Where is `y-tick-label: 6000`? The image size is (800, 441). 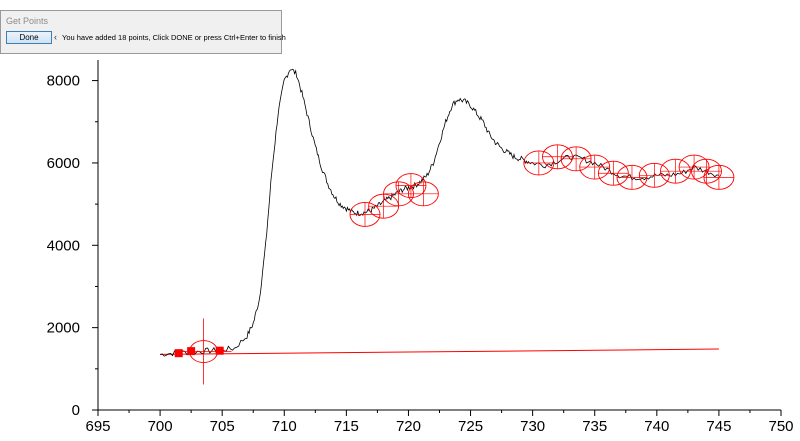 y-tick-label: 6000 is located at coordinates (63, 163).